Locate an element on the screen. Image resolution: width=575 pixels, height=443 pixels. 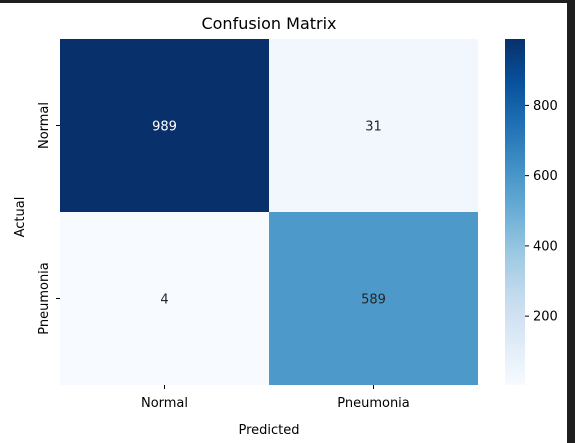
y-axis: Normal Pneumonia is located at coordinates (48, 218).